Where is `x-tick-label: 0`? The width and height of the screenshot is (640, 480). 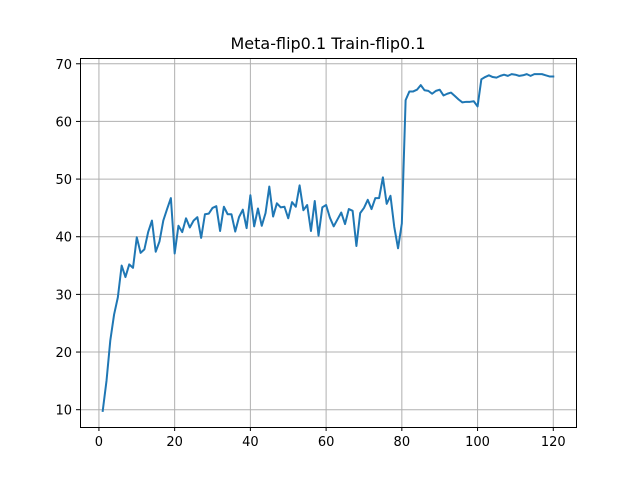 x-tick-label: 0 is located at coordinates (99, 442).